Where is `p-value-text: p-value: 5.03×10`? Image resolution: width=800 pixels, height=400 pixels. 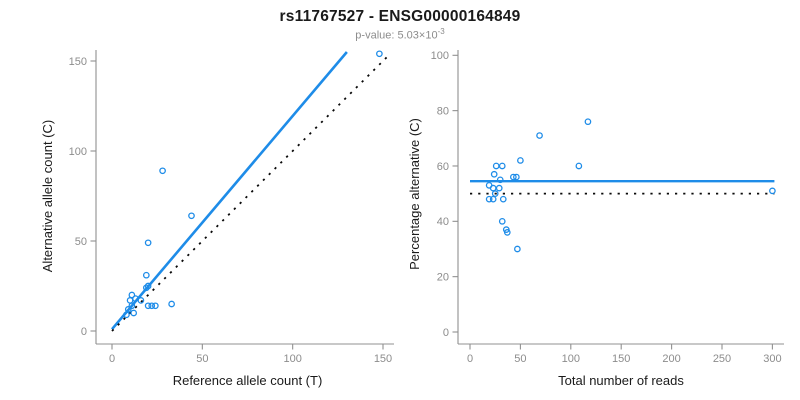 p-value-text: p-value: 5.03×10 is located at coordinates (396, 35).